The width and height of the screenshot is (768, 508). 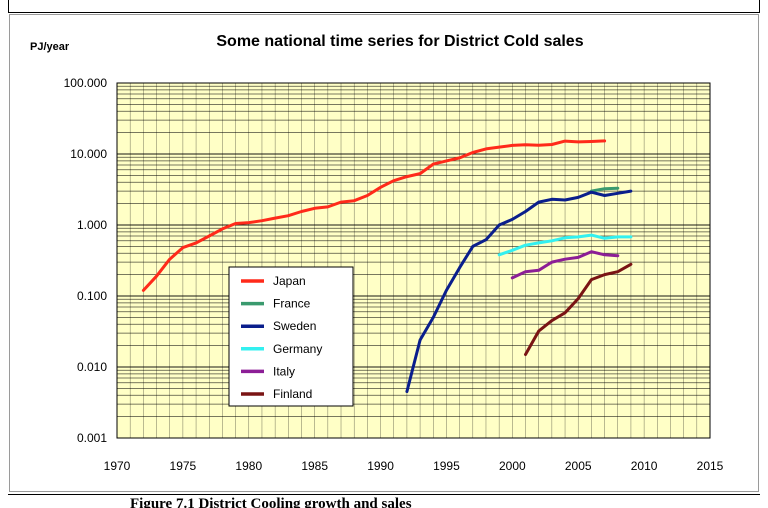 I want to click on legend: Japan France Sweden Germany Italy Finland, so click(x=291, y=336).